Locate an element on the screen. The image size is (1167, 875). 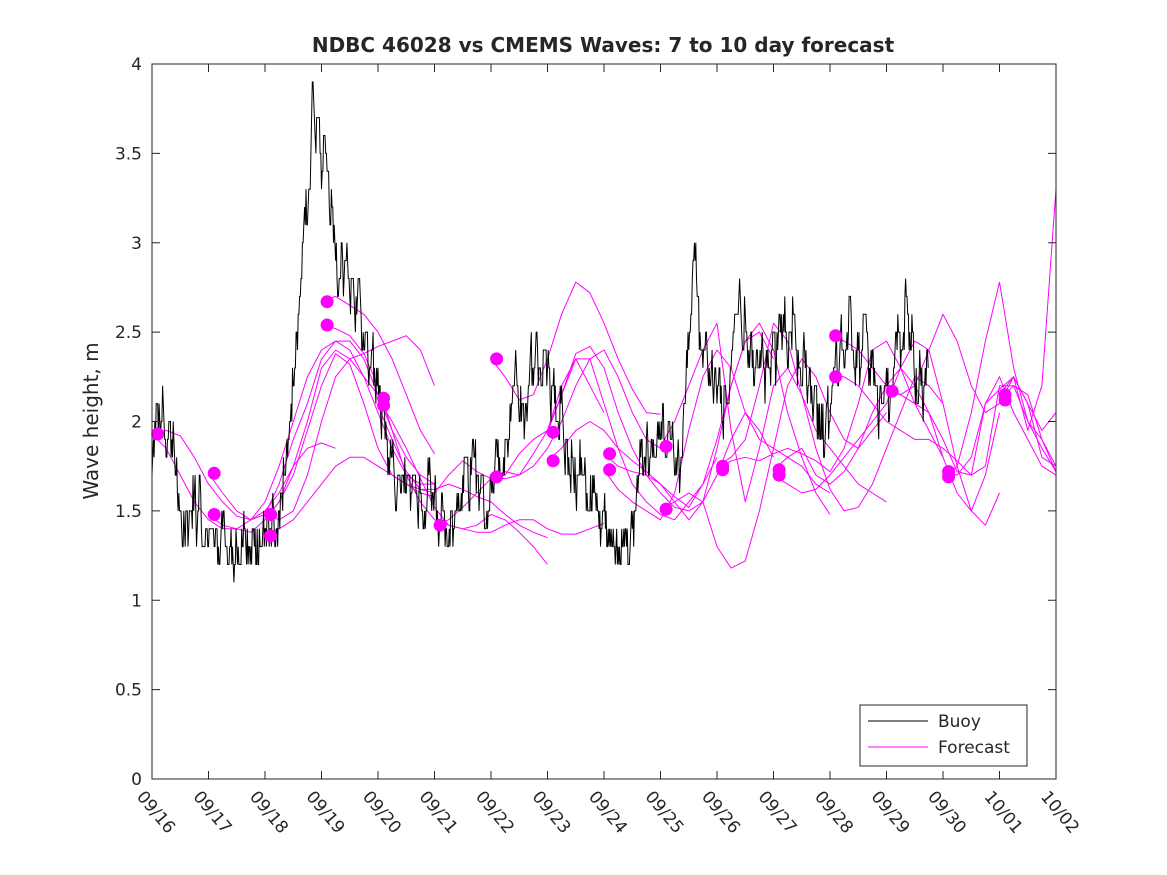
y-tick-label: 3 is located at coordinates (136, 244).